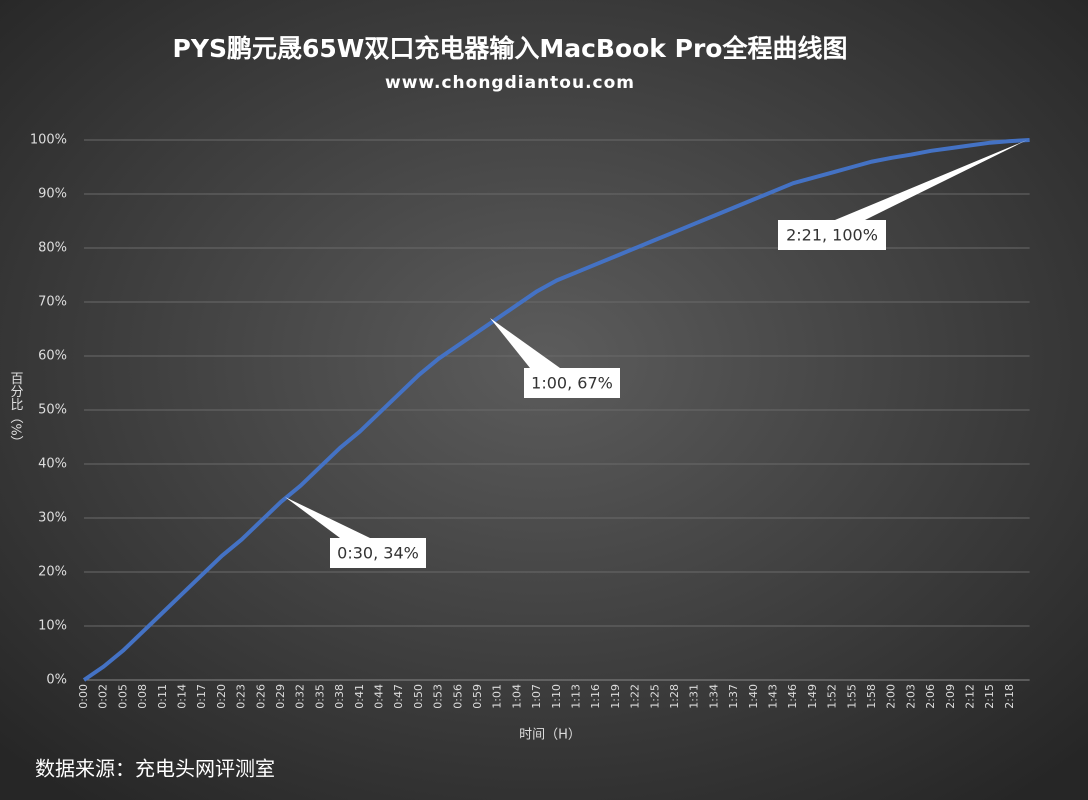  What do you see at coordinates (52, 410) in the screenshot?
I see `y-tick-label: 50%` at bounding box center [52, 410].